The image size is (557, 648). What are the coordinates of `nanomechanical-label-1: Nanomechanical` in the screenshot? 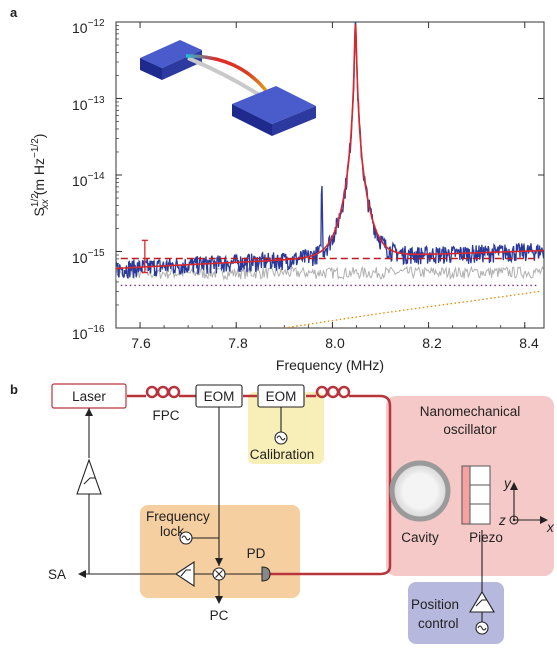 It's located at (470, 411).